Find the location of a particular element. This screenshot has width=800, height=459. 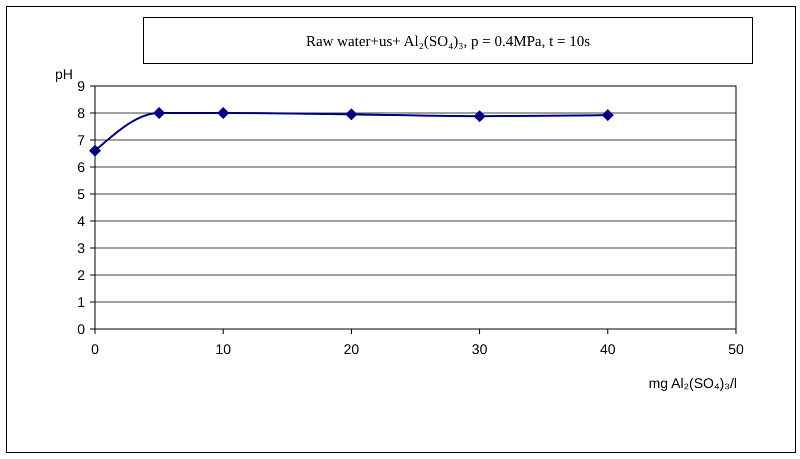

x-tick-label: 10 is located at coordinates (223, 349).